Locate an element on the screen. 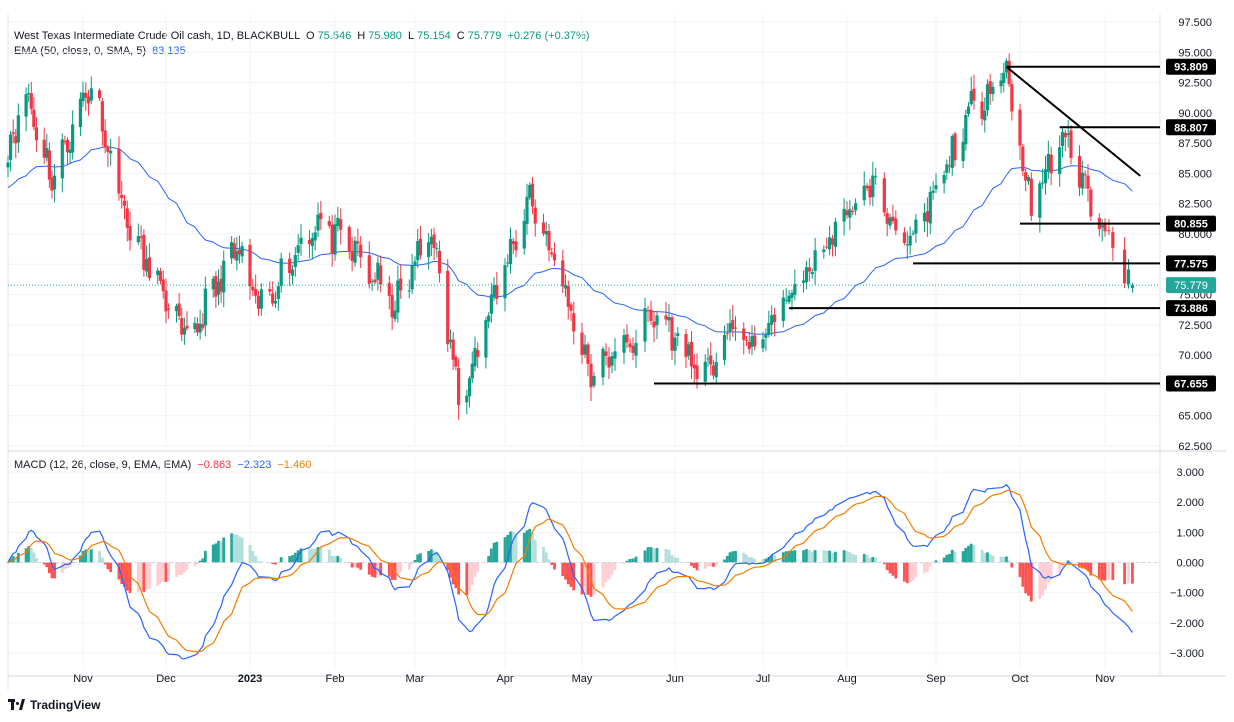 This screenshot has width=1234, height=722. time-axis-tick: Aug is located at coordinates (847, 679).